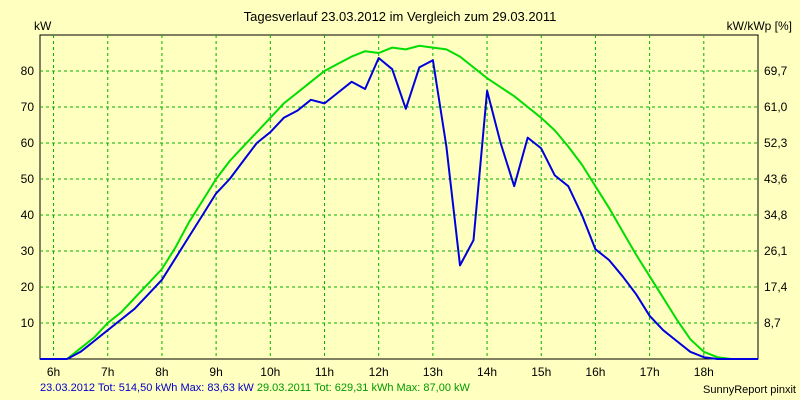  I want to click on y2-tick-label: 43,6, so click(776, 179).